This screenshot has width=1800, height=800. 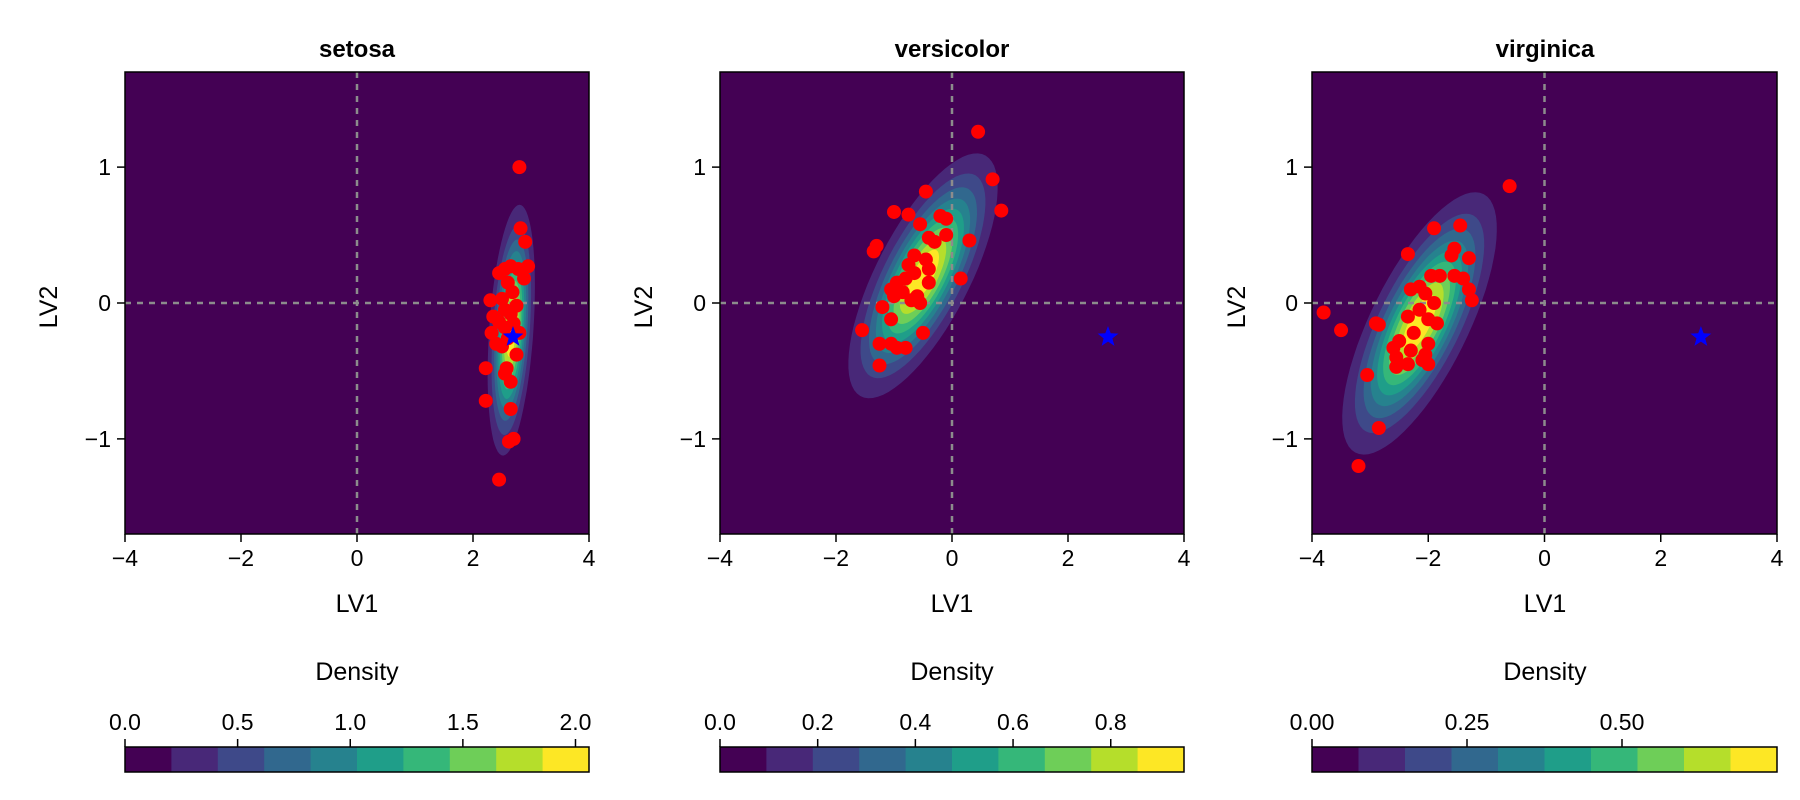 I want to click on x-tick-label: 4, so click(x=1777, y=558).